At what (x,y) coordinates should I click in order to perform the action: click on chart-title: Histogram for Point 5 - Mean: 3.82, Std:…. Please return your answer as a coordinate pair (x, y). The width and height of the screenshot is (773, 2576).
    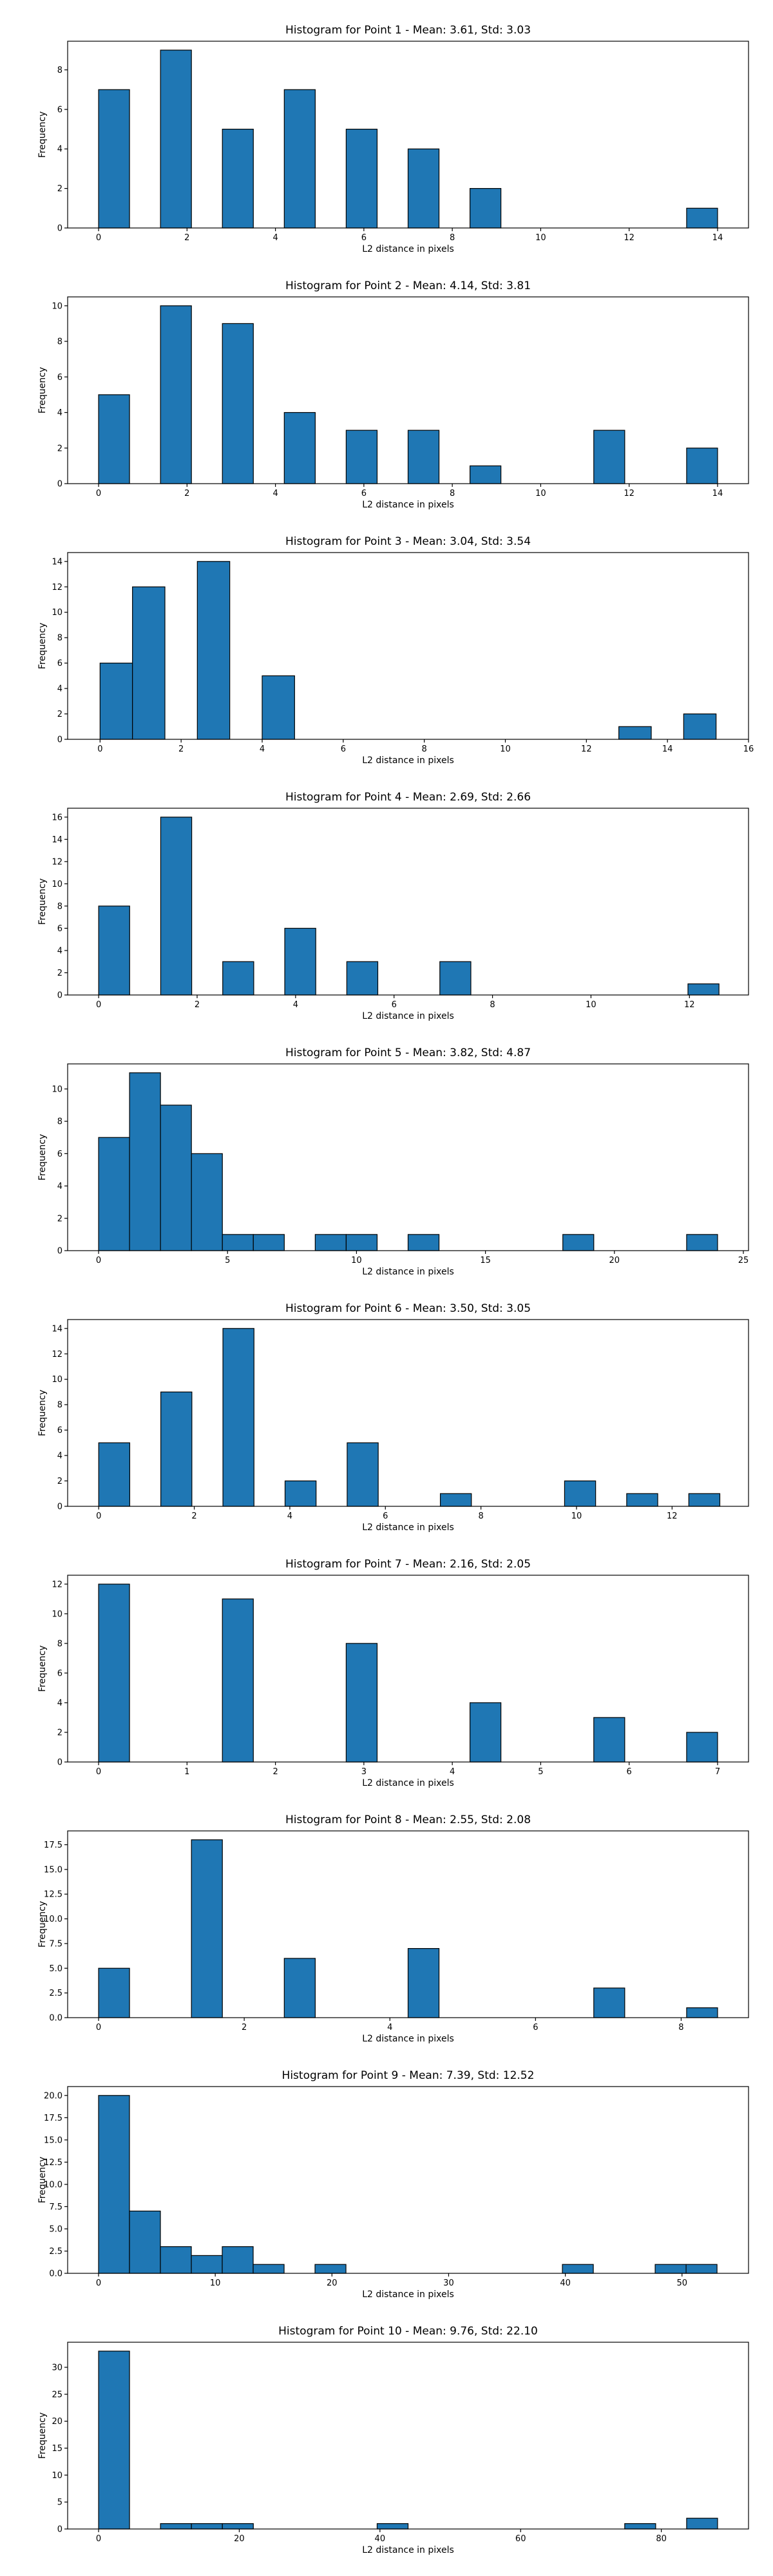
    Looking at the image, I should click on (408, 1052).